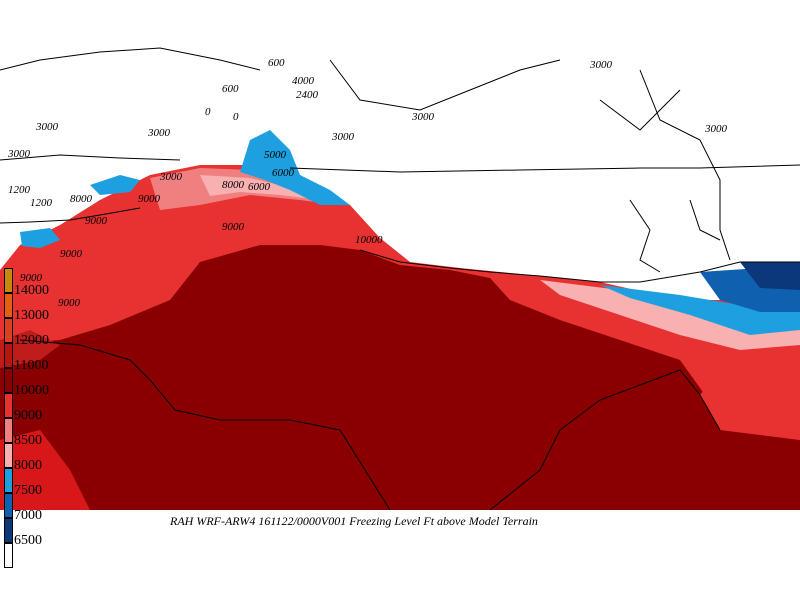 The height and width of the screenshot is (600, 800). What do you see at coordinates (31, 365) in the screenshot?
I see `legend-label-11000: 11000` at bounding box center [31, 365].